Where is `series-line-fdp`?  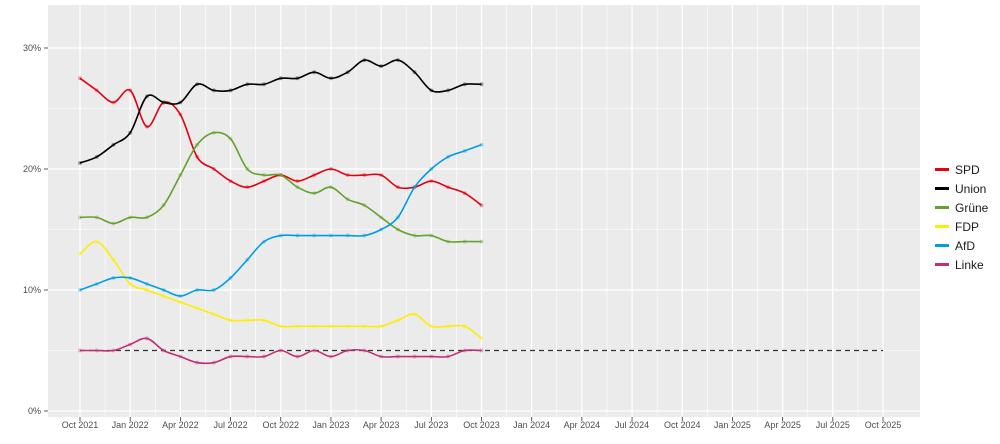 series-line-fdp is located at coordinates (280, 290).